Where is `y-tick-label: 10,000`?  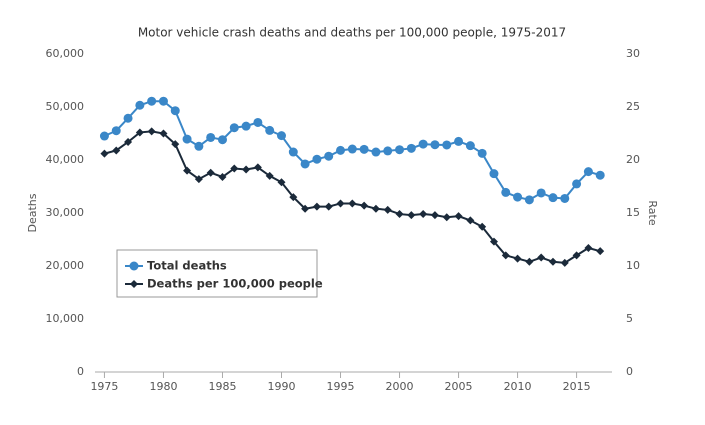 y-tick-label: 10,000 is located at coordinates (65, 318).